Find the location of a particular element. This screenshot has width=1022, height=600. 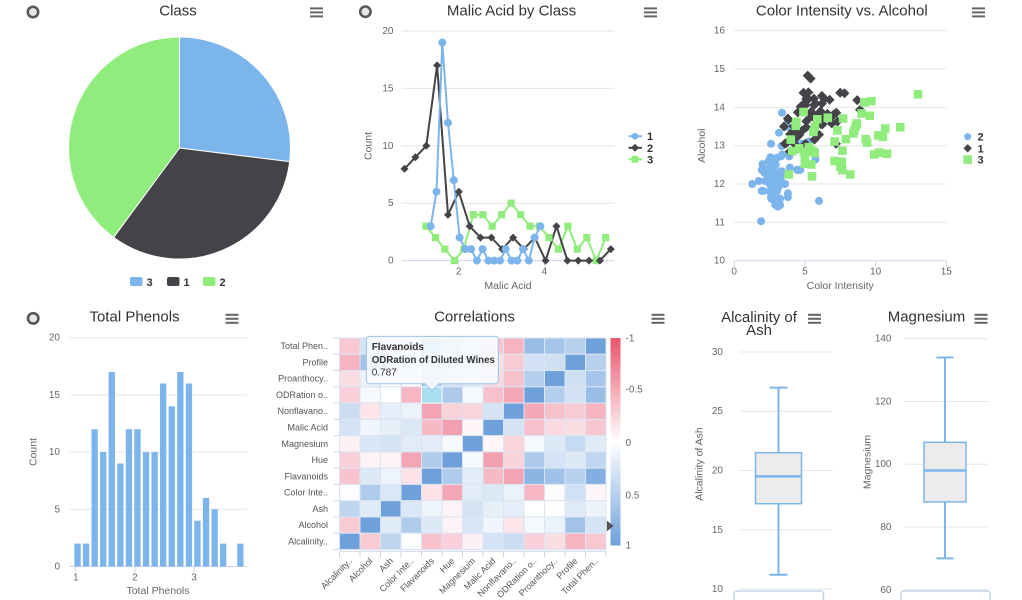

svg-text: 80 is located at coordinates (886, 527).